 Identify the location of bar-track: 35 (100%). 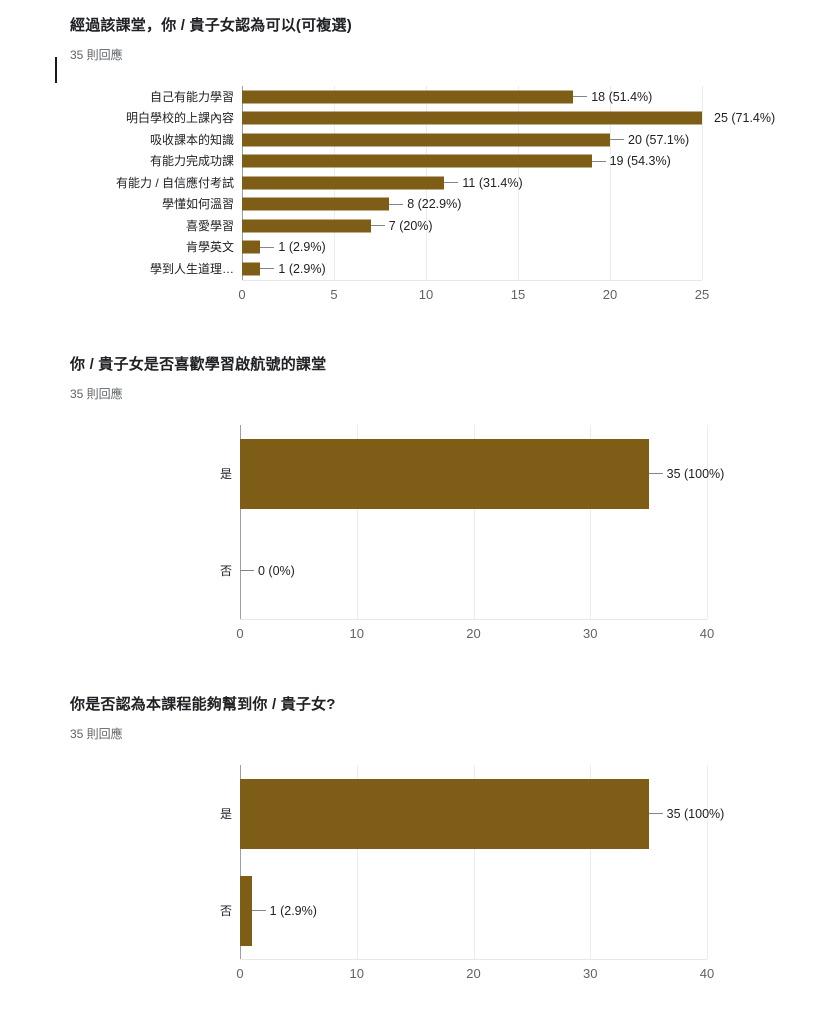
(482, 813).